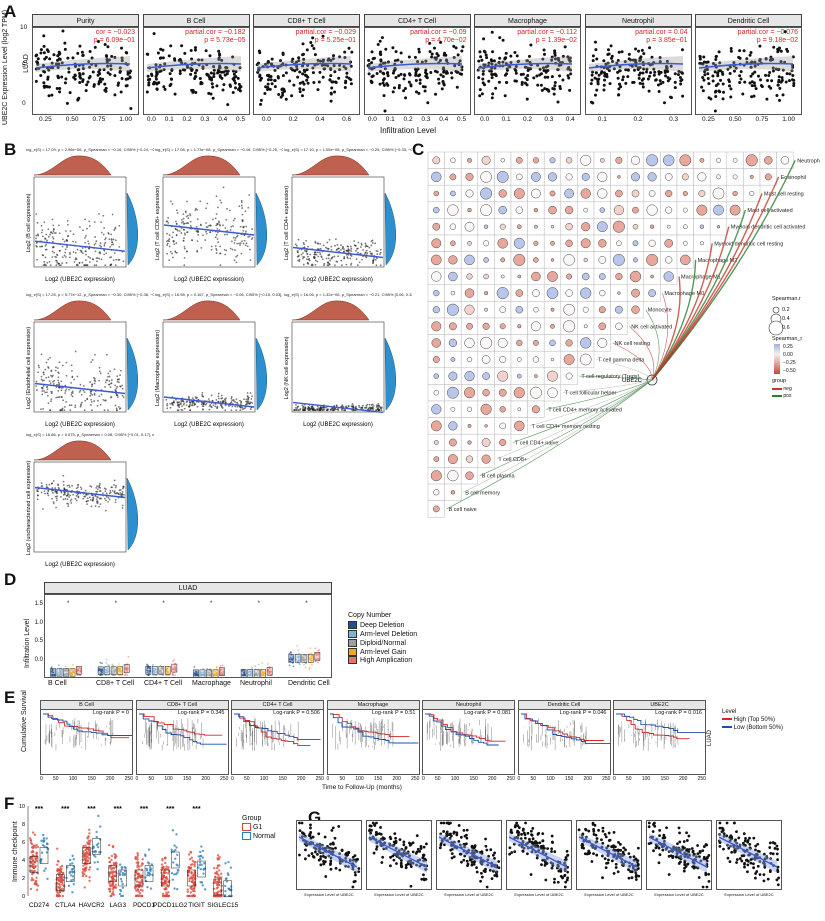 This screenshot has width=825, height=921. What do you see at coordinates (114, 40) in the screenshot?
I see `p-value: p = 6.09e−01` at bounding box center [114, 40].